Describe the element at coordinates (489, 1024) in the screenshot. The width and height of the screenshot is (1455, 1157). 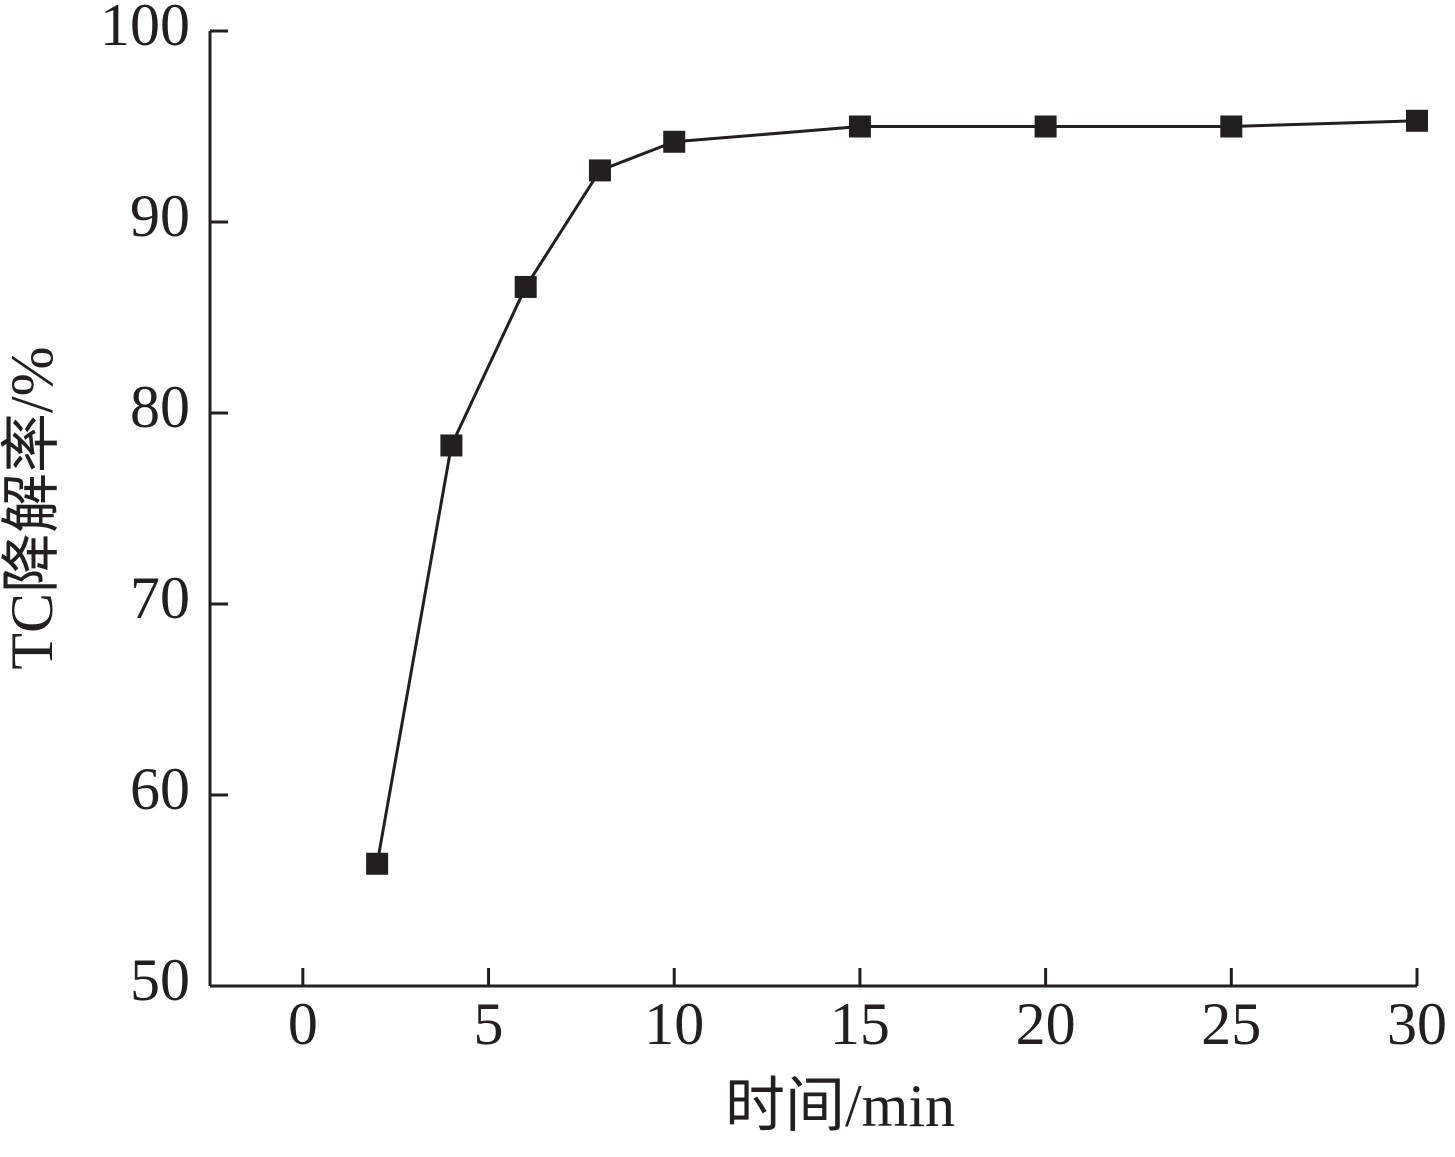
I see `x-tick-label: 5` at that location.